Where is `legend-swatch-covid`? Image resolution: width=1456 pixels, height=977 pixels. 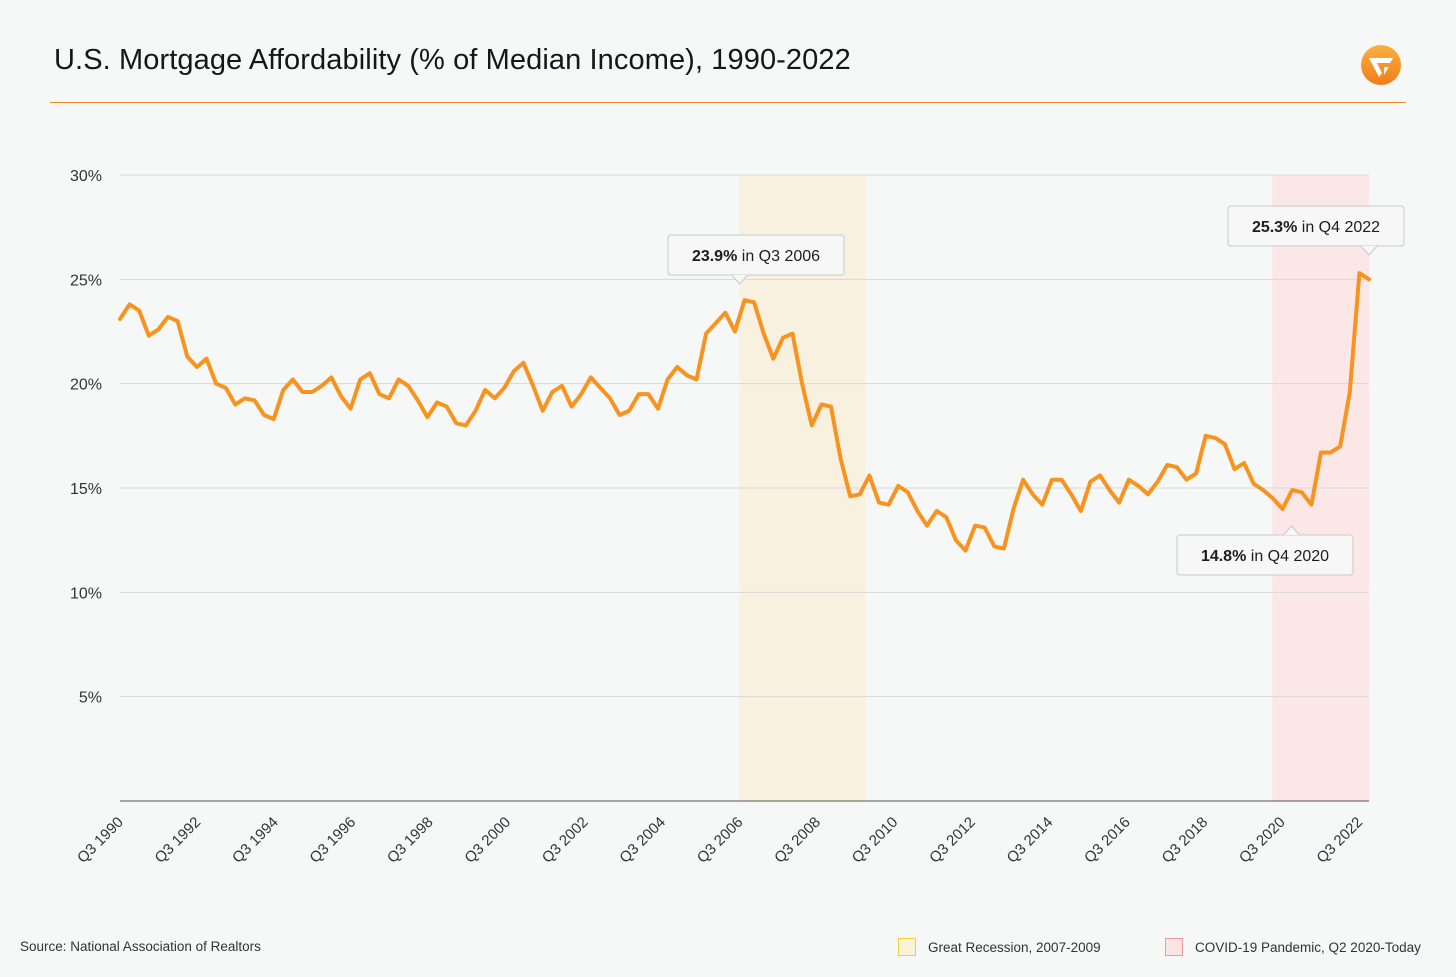 legend-swatch-covid is located at coordinates (1174, 947).